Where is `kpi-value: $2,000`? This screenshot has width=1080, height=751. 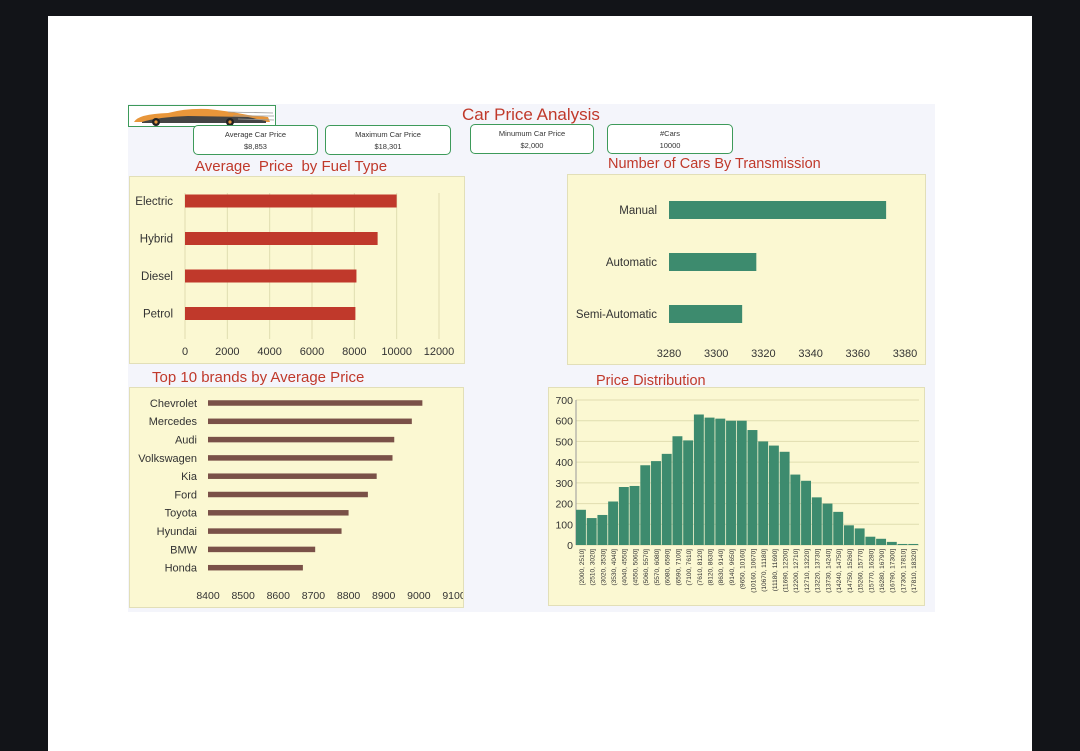 kpi-value: $2,000 is located at coordinates (532, 145).